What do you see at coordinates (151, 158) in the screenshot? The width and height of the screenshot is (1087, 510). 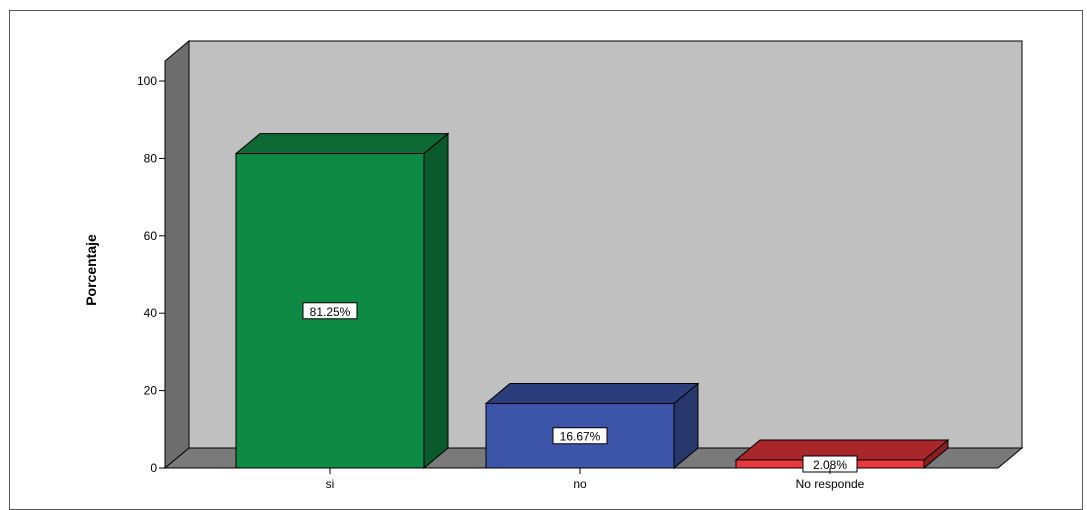 I see `y-tick-label: 80` at bounding box center [151, 158].